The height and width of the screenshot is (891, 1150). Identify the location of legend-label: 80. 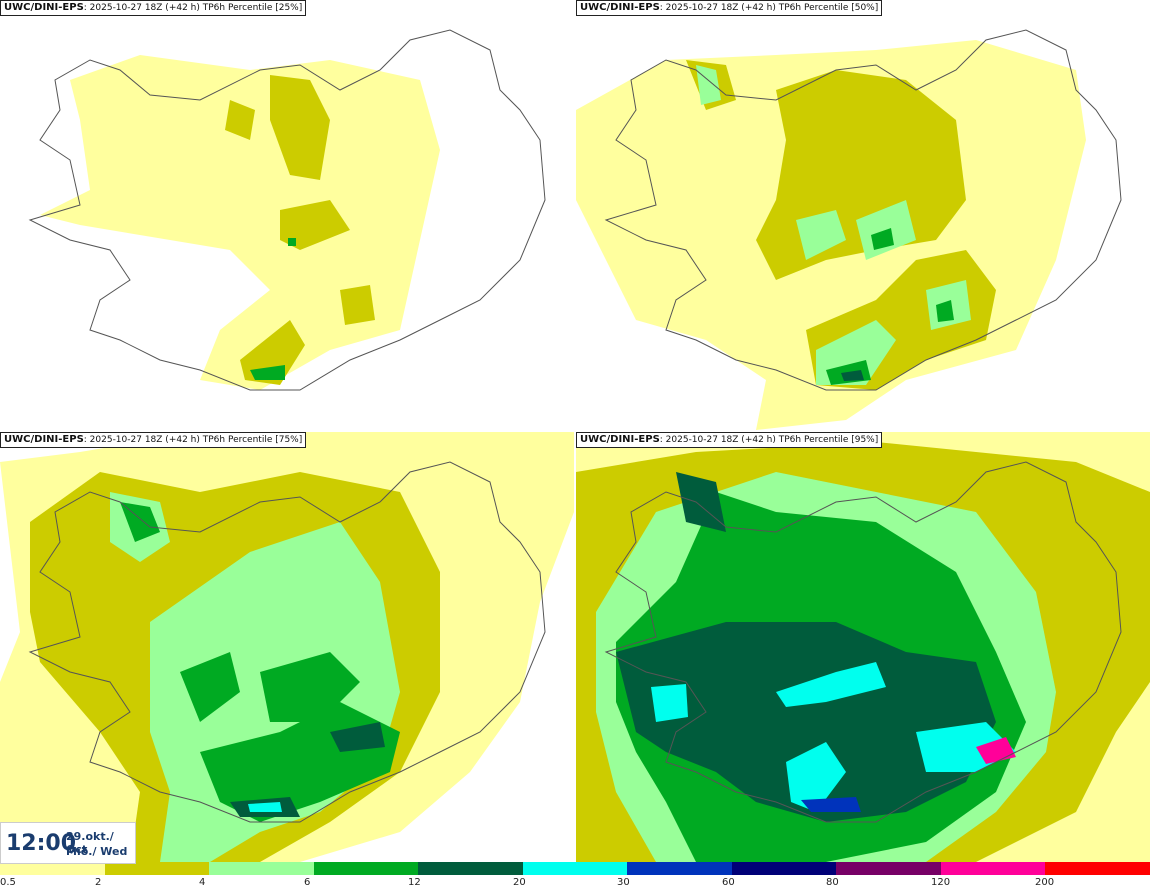
(832, 882).